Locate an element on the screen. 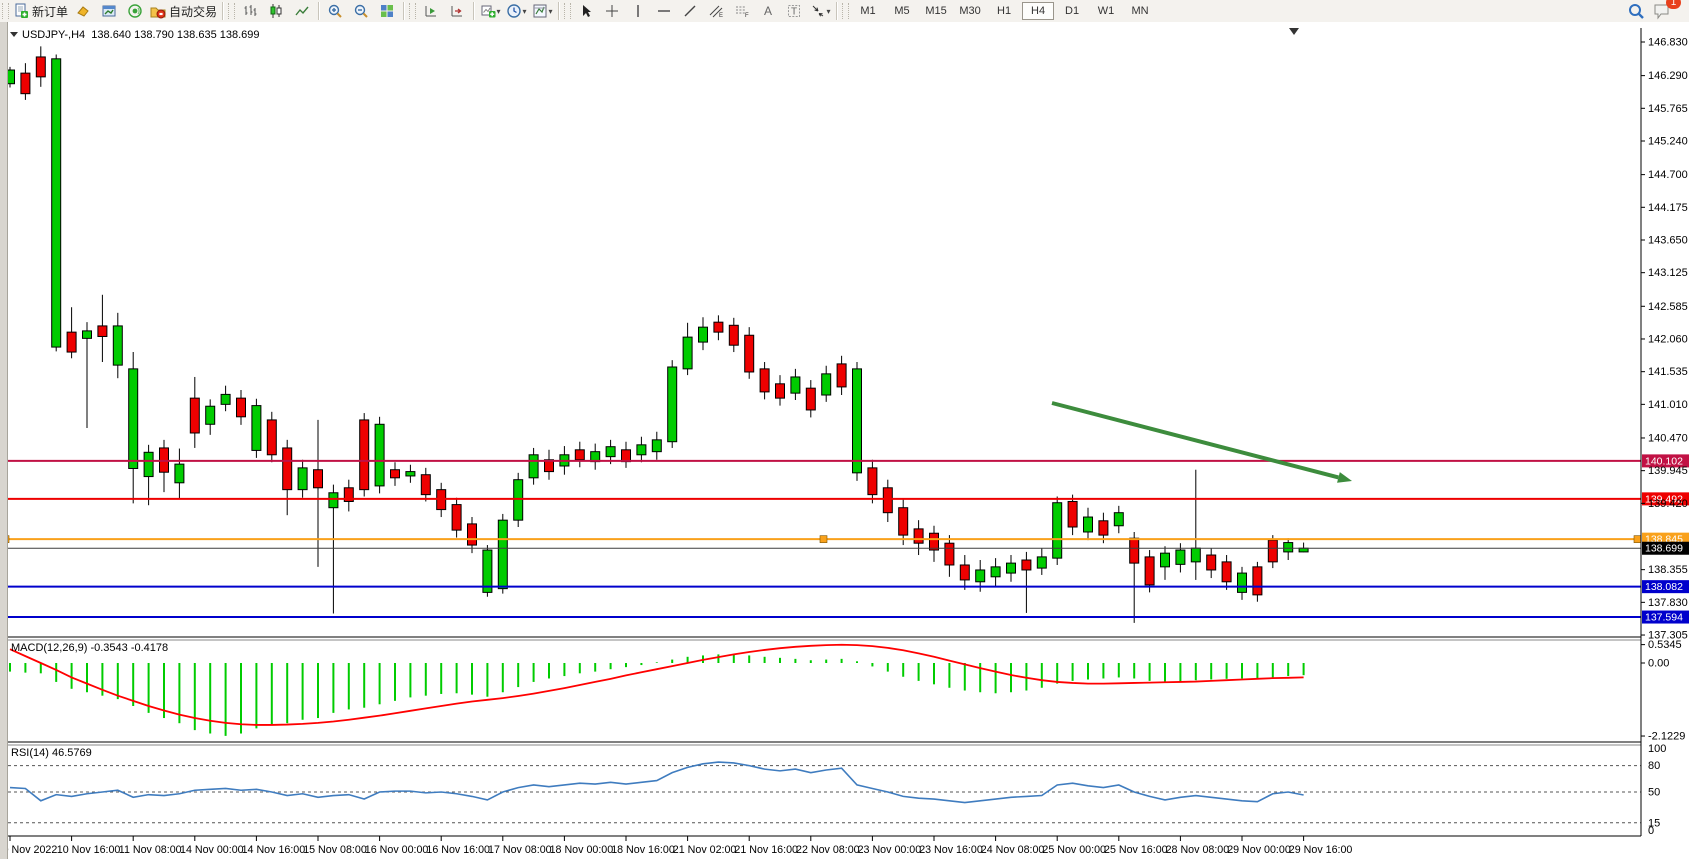 Image resolution: width=1689 pixels, height=864 pixels. trend-arrow-annotation is located at coordinates (1201, 442).